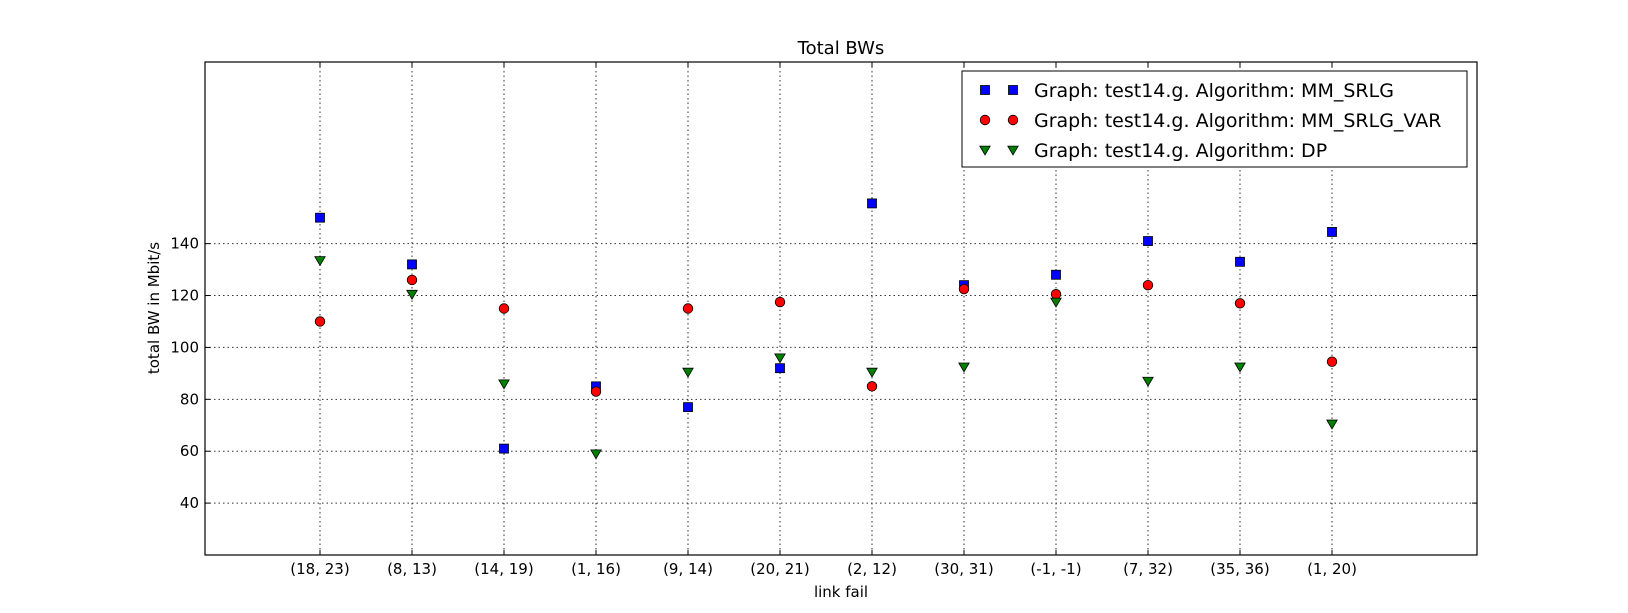 This screenshot has height=613, width=1628. Describe the element at coordinates (1214, 91) in the screenshot. I see `legend-label: Graph: test14.g. Algorithm: MM_SRLG` at that location.